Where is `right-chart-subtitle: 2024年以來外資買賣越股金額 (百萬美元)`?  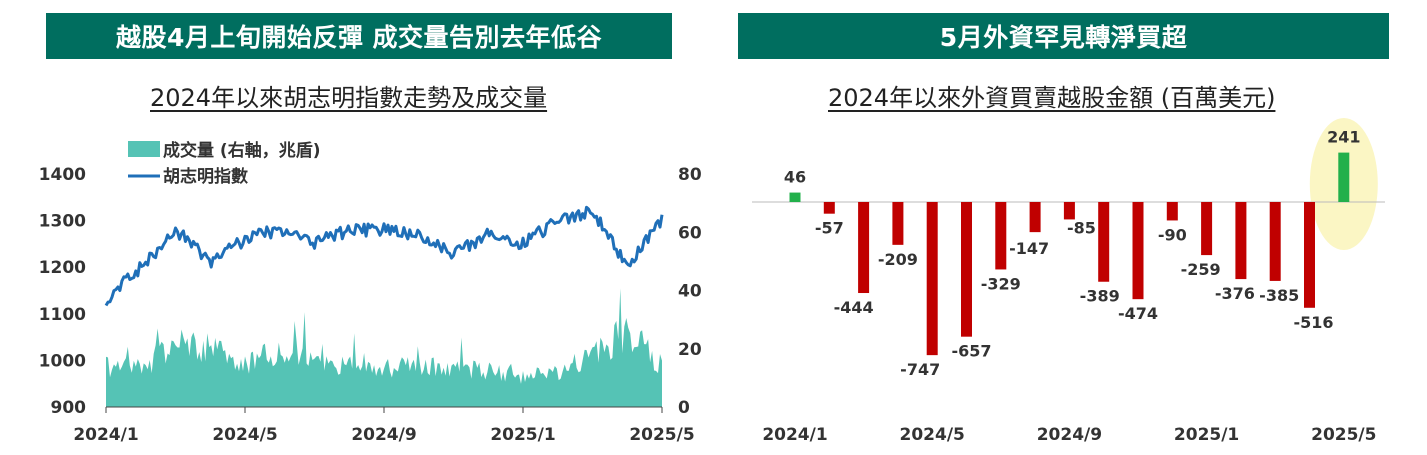
right-chart-subtitle: 2024年以來外資買賣越股金額 (百萬美元) is located at coordinates (1052, 98).